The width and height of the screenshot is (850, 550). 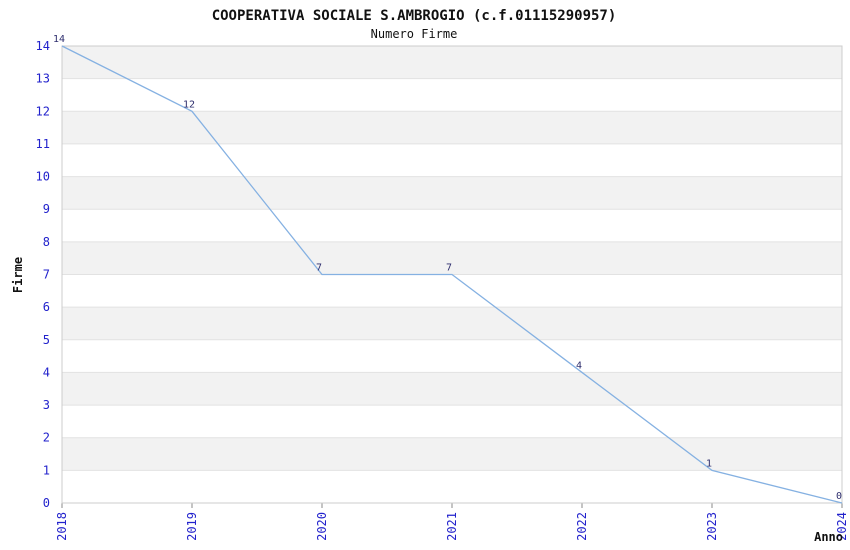 I want to click on y-tick-label: 2, so click(x=46, y=438).